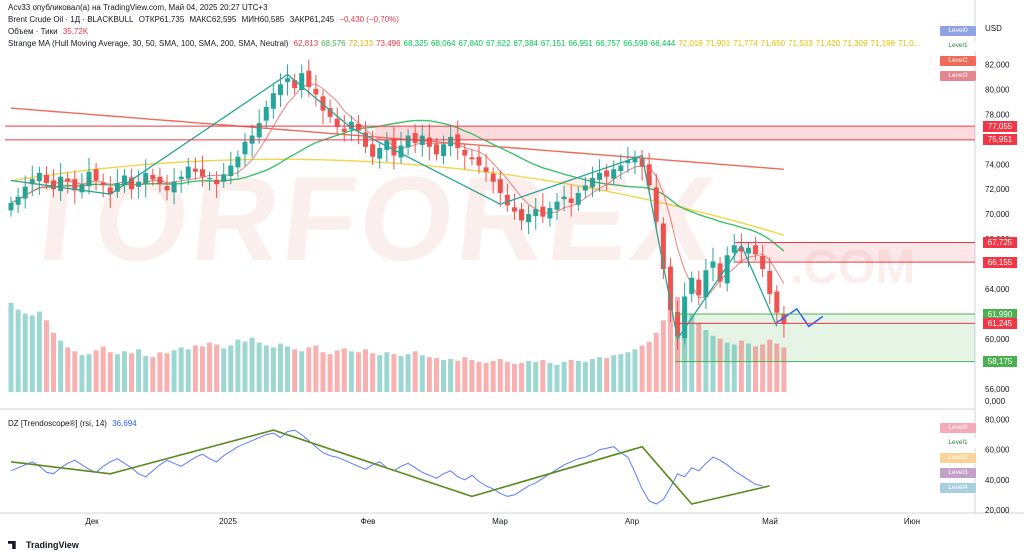 The height and width of the screenshot is (554, 1024). What do you see at coordinates (49, 32) in the screenshot?
I see `volume-legend: Объем · Тики 35,72K` at bounding box center [49, 32].